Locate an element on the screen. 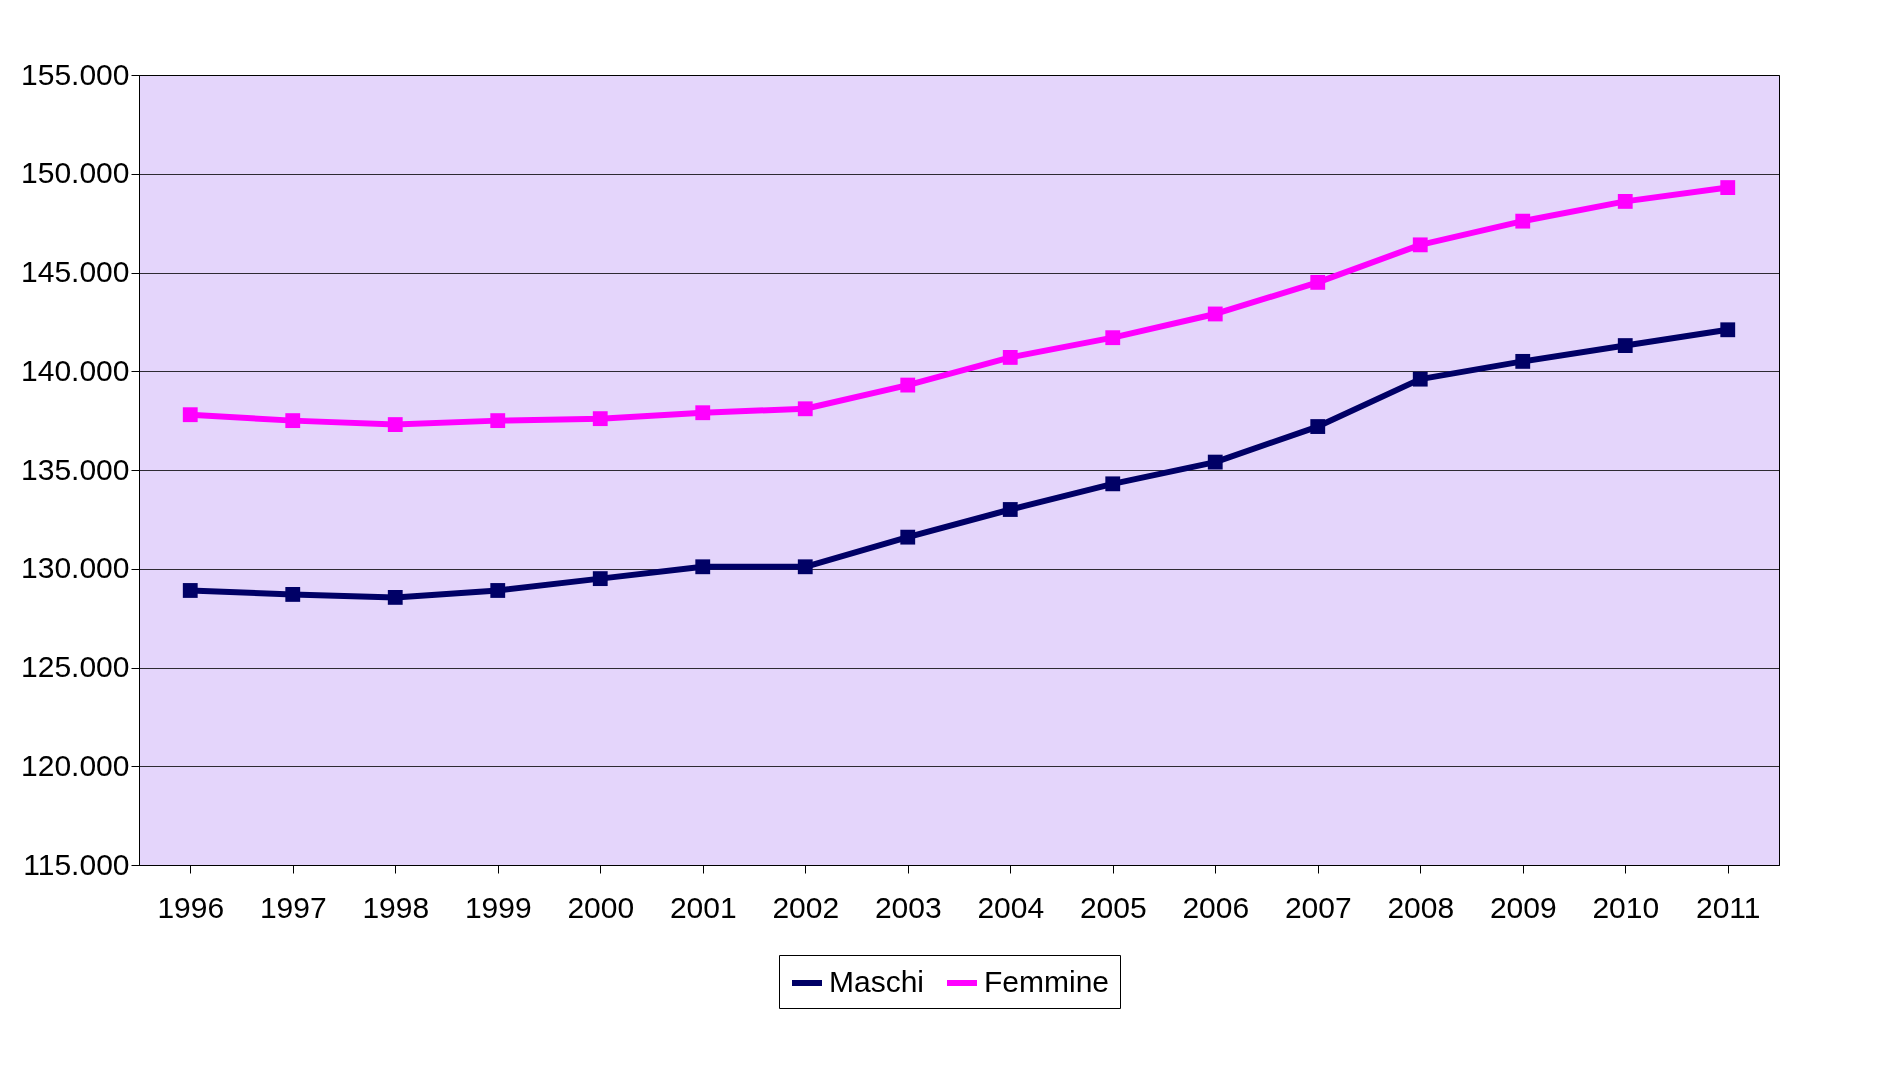 This screenshot has height=1080, width=1877. x-tick-label: 2011 is located at coordinates (1728, 907).